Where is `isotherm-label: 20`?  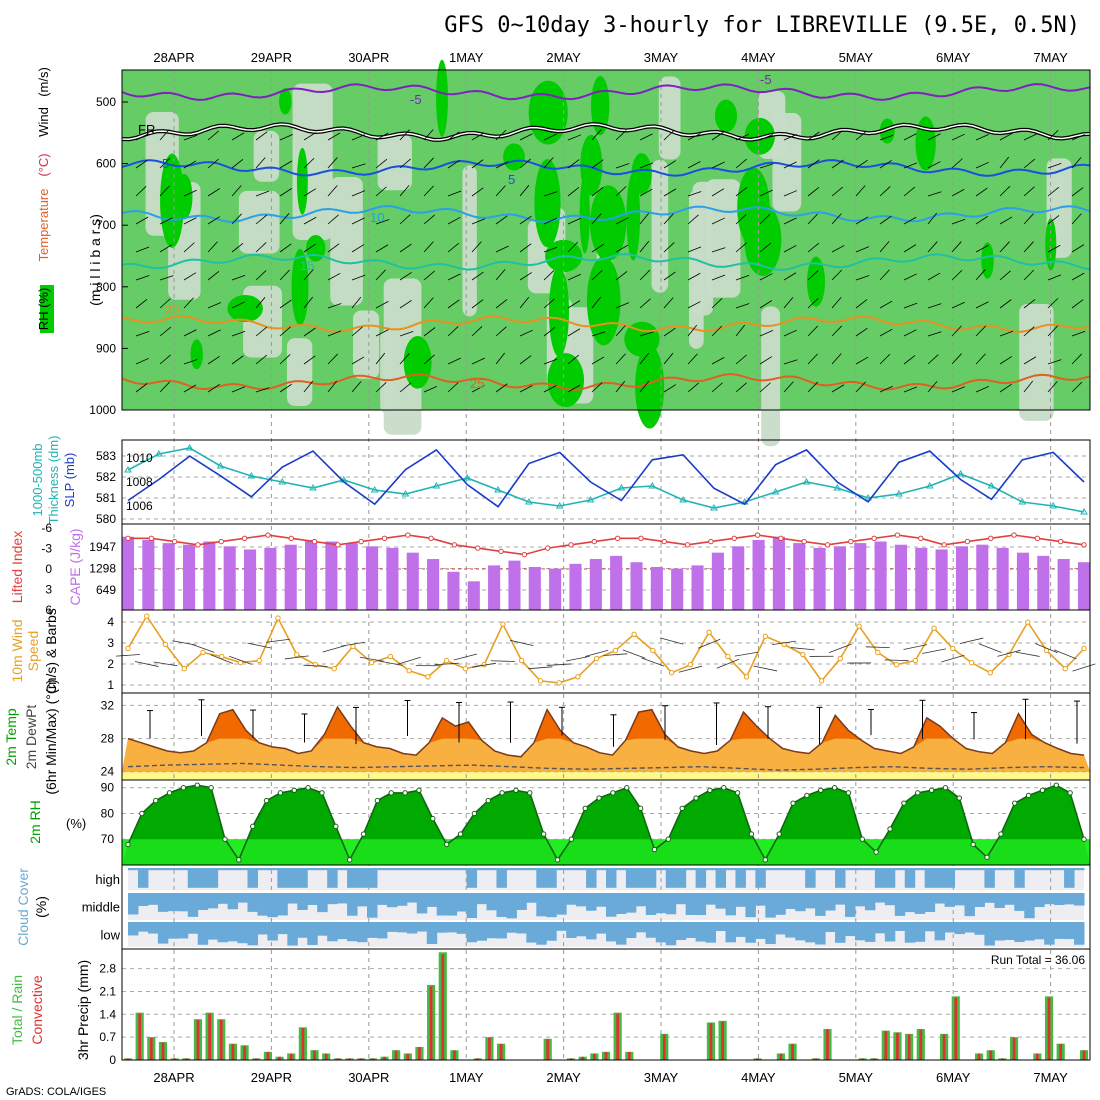
isotherm-label: 20 is located at coordinates (172, 309).